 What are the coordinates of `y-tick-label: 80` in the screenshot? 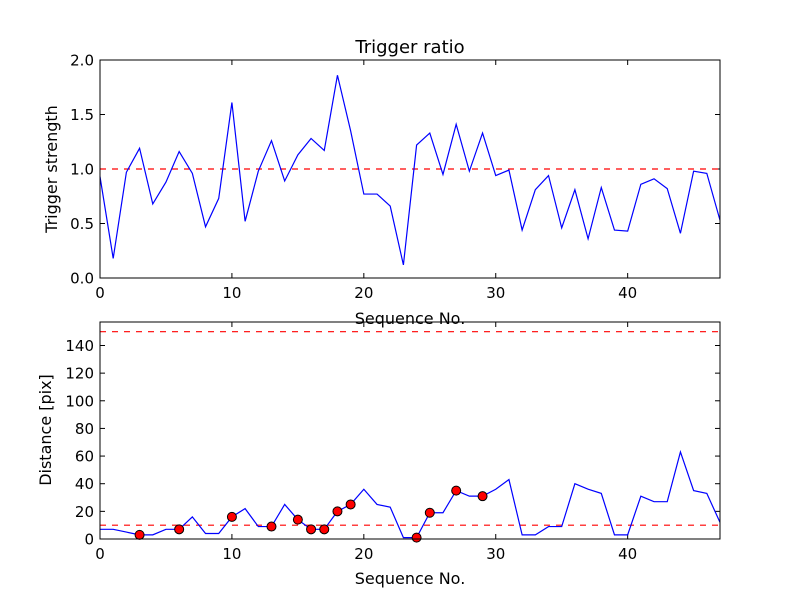 It's located at (84, 429).